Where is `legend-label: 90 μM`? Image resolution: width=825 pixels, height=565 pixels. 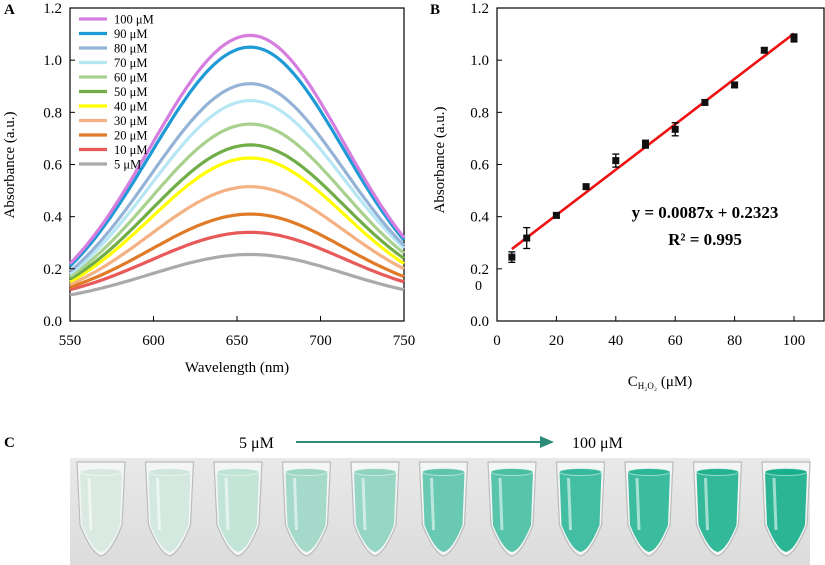 legend-label: 90 μM is located at coordinates (130, 34).